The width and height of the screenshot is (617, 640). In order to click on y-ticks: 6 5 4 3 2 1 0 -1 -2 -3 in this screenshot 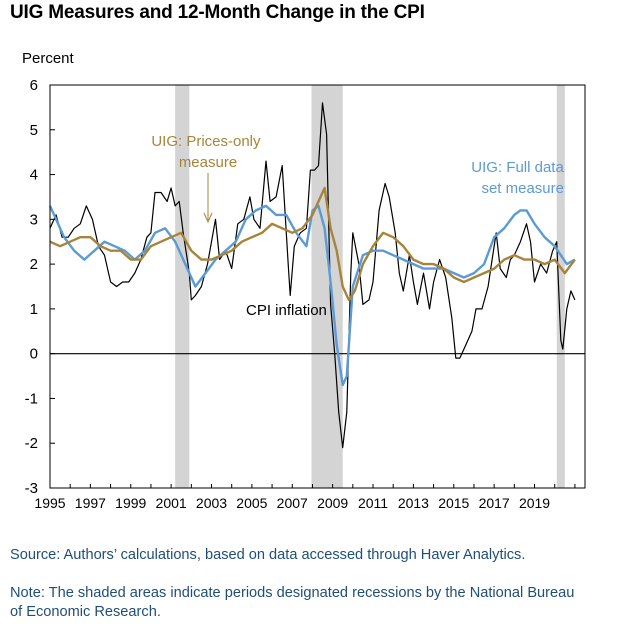, I will do `click(40, 287)`.